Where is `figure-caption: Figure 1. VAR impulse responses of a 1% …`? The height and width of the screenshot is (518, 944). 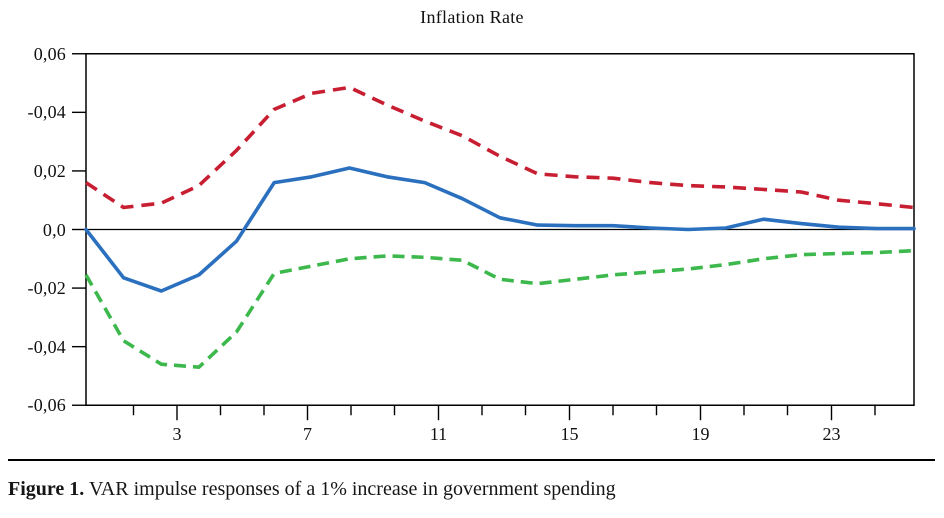 figure-caption: Figure 1. VAR impulse responses of a 1% … is located at coordinates (472, 489).